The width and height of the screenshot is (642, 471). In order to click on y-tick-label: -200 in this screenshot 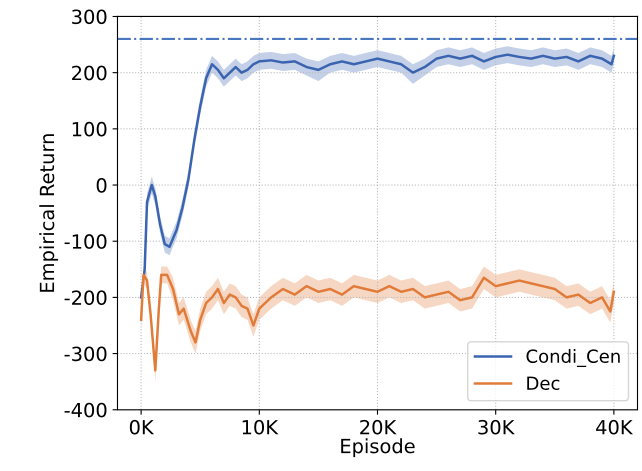, I will do `click(85, 298)`.